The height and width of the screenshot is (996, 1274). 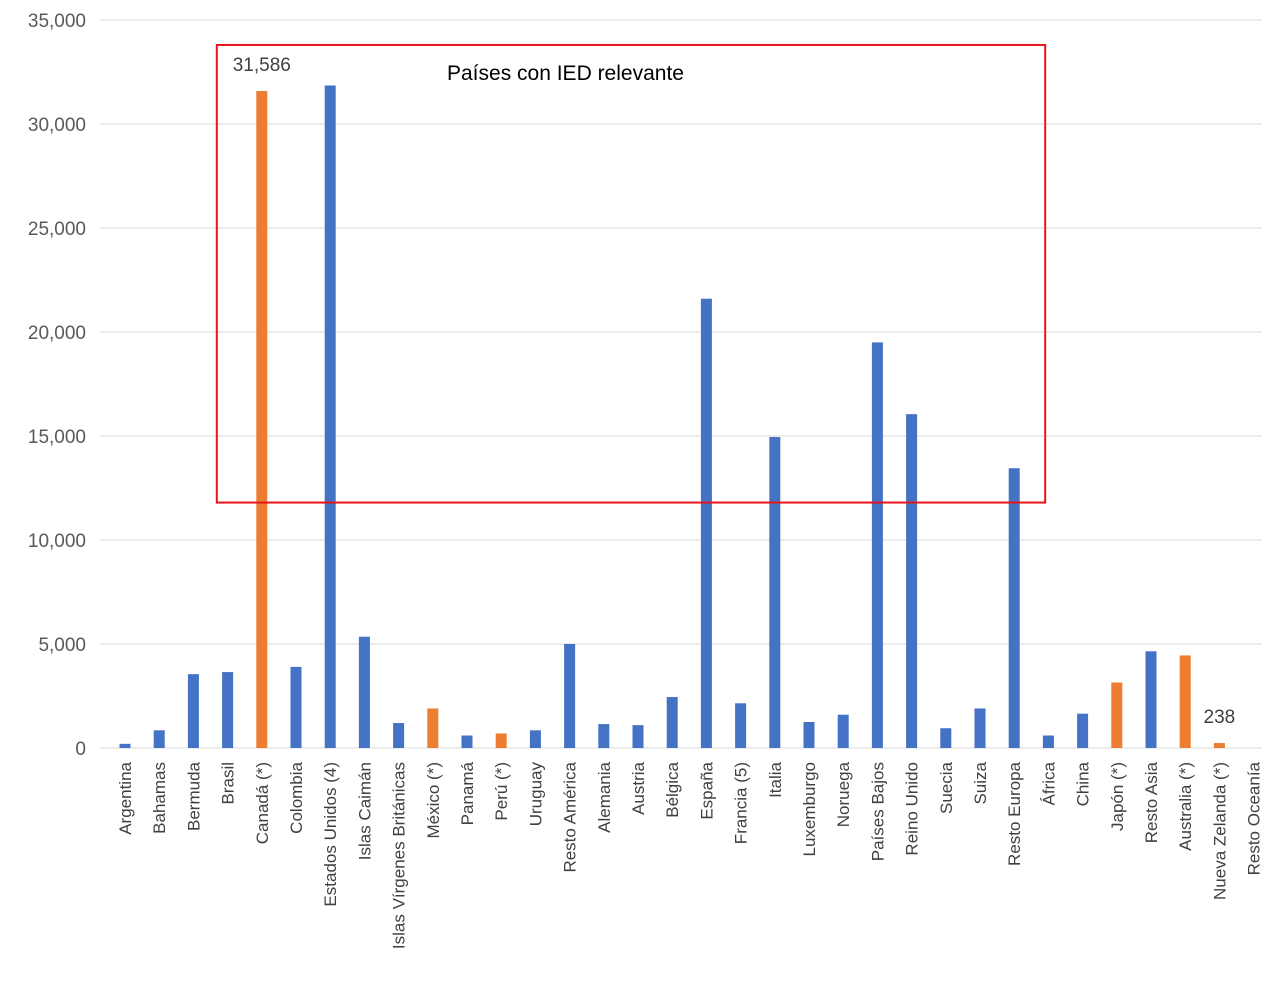 What do you see at coordinates (433, 800) in the screenshot?
I see `x-tick-label: México (*)` at bounding box center [433, 800].